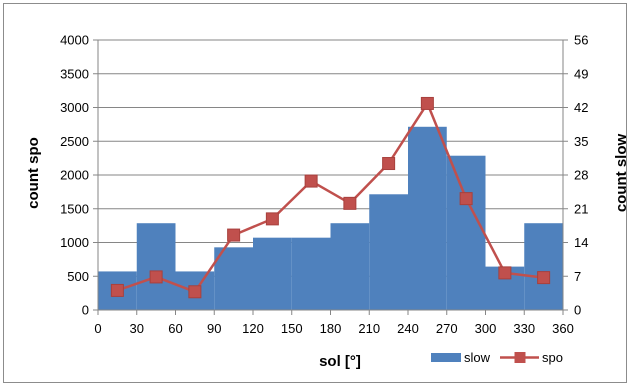 Image resolution: width=632 pixels, height=388 pixels. Describe the element at coordinates (97, 328) in the screenshot. I see `x-tick-label-0: 0` at that location.